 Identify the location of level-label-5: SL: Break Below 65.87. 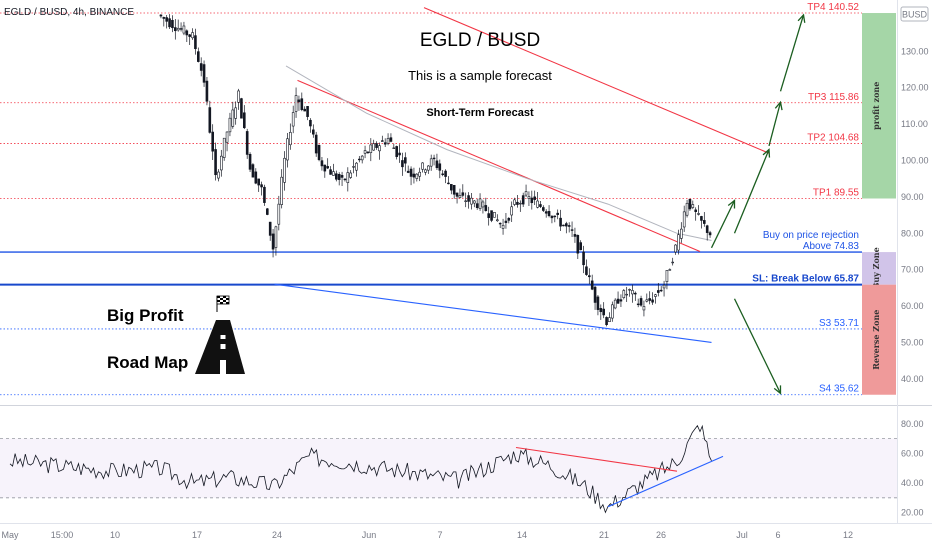
(805, 279).